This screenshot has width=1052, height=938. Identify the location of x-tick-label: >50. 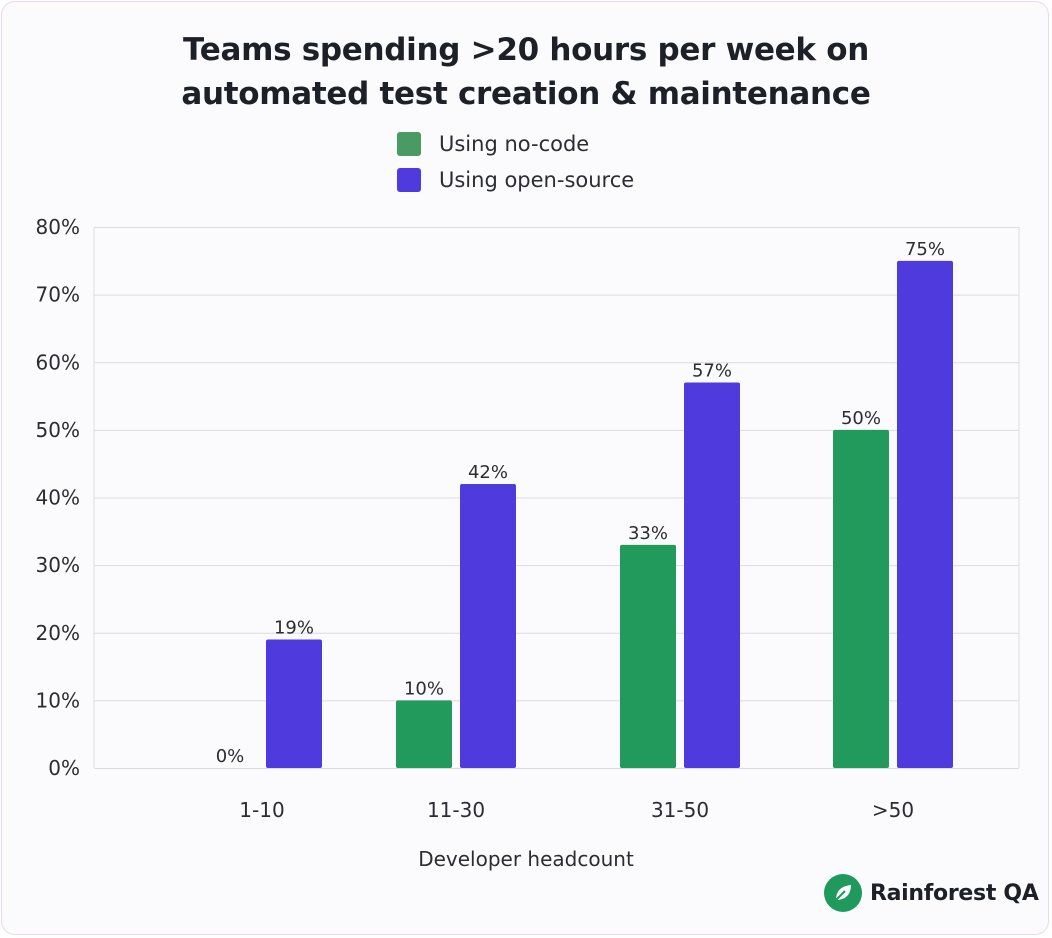
(893, 810).